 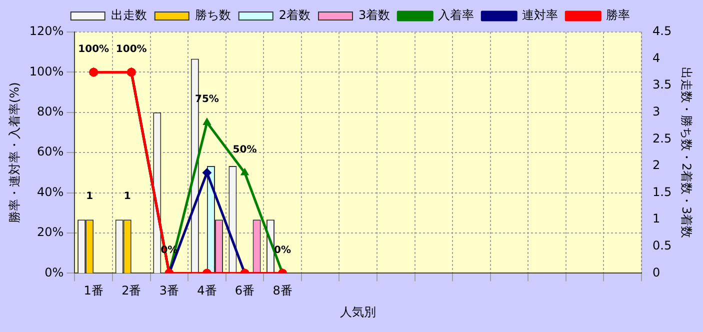 I want to click on x-tick-label: 3番, so click(x=169, y=291).